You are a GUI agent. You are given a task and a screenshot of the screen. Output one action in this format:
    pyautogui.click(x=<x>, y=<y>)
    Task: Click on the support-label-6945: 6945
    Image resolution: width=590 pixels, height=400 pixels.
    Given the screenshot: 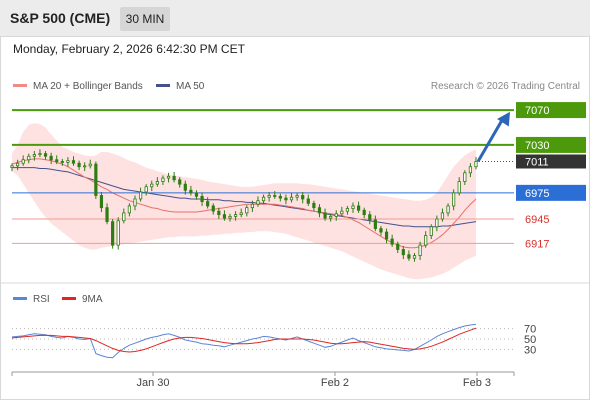 What is the action you would take?
    pyautogui.click(x=537, y=220)
    